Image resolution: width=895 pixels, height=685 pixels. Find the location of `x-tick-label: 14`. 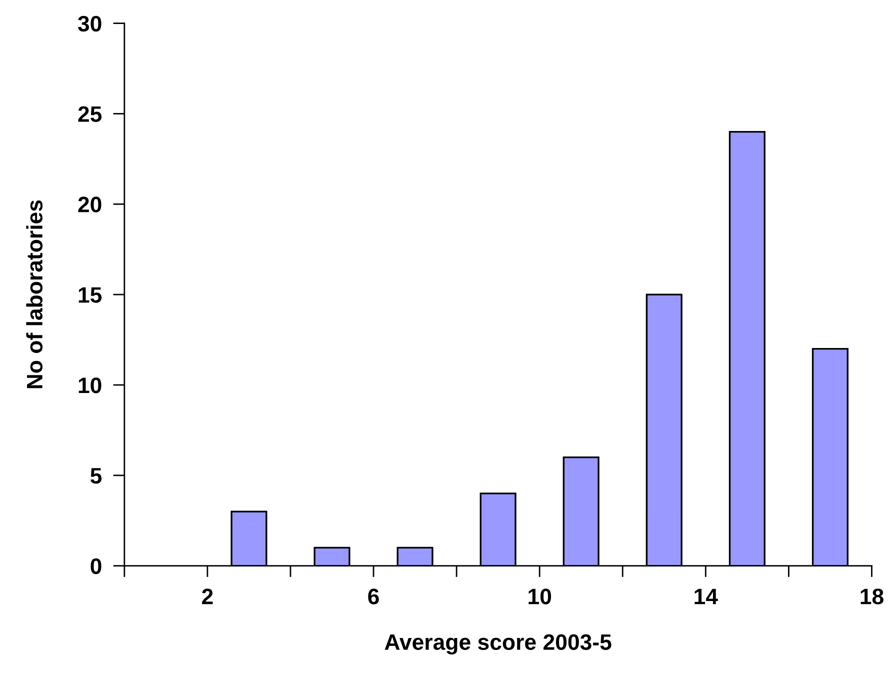

x-tick-label: 14 is located at coordinates (706, 596).